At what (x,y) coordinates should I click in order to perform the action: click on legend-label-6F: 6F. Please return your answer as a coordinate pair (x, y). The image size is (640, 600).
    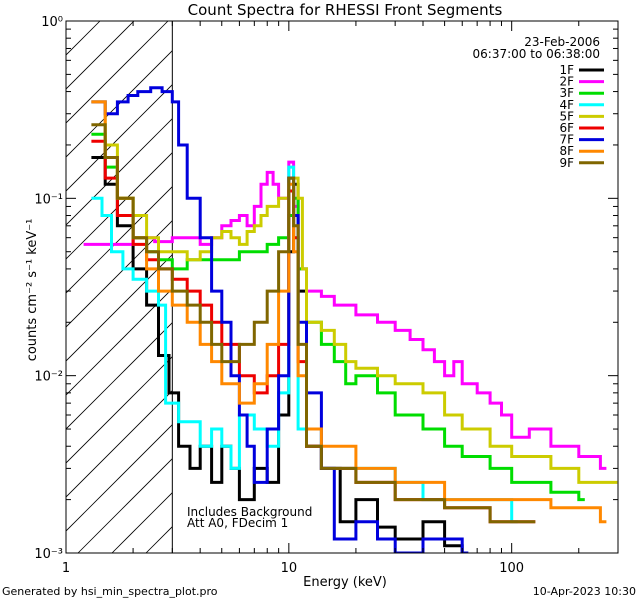
    Looking at the image, I should click on (566, 128).